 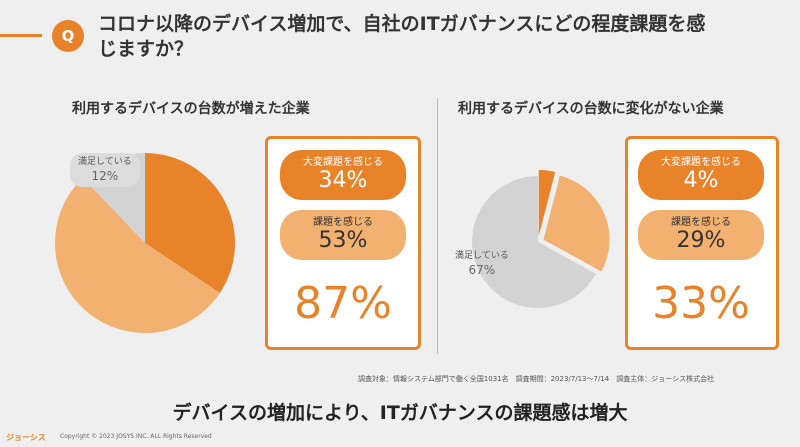 What do you see at coordinates (400, 413) in the screenshot?
I see `conclusion-text: デバイスの増加により、ITガバナンスの課題感は増大` at bounding box center [400, 413].